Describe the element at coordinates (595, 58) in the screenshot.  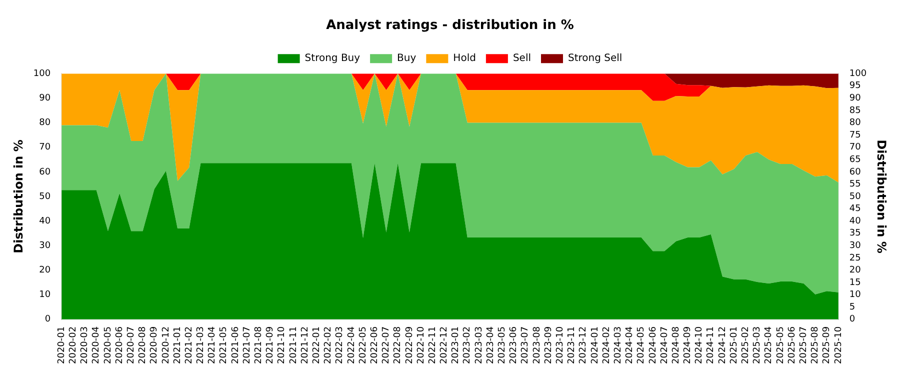
I see `legend-label: Strong Sell` at that location.